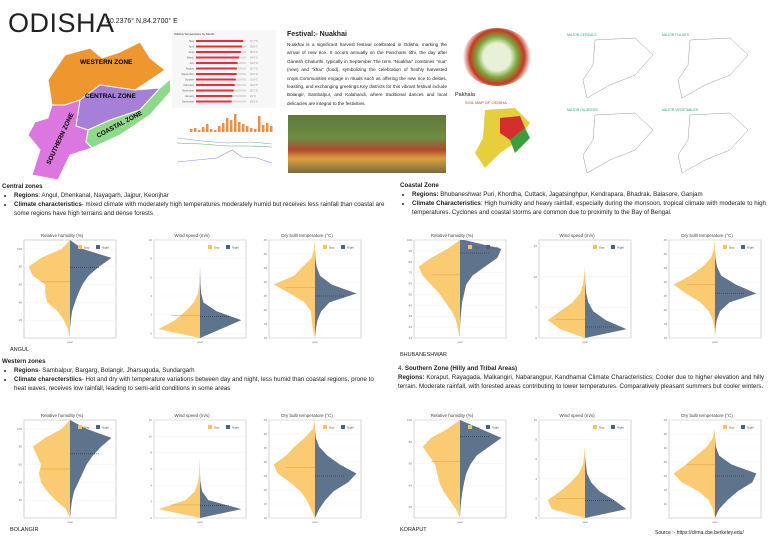  What do you see at coordinates (224, 156) in the screenshot?
I see `series-line` at bounding box center [224, 156].